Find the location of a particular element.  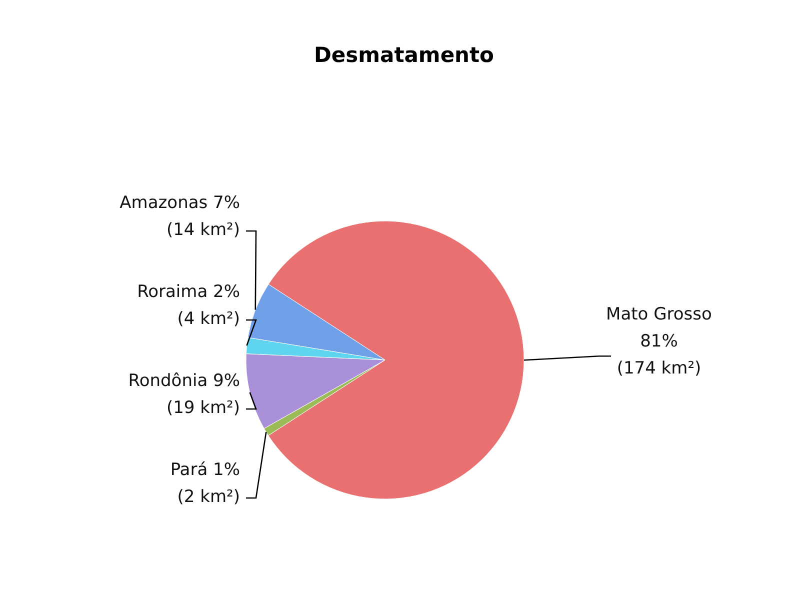

chart-title: Desmatamento is located at coordinates (404, 55).